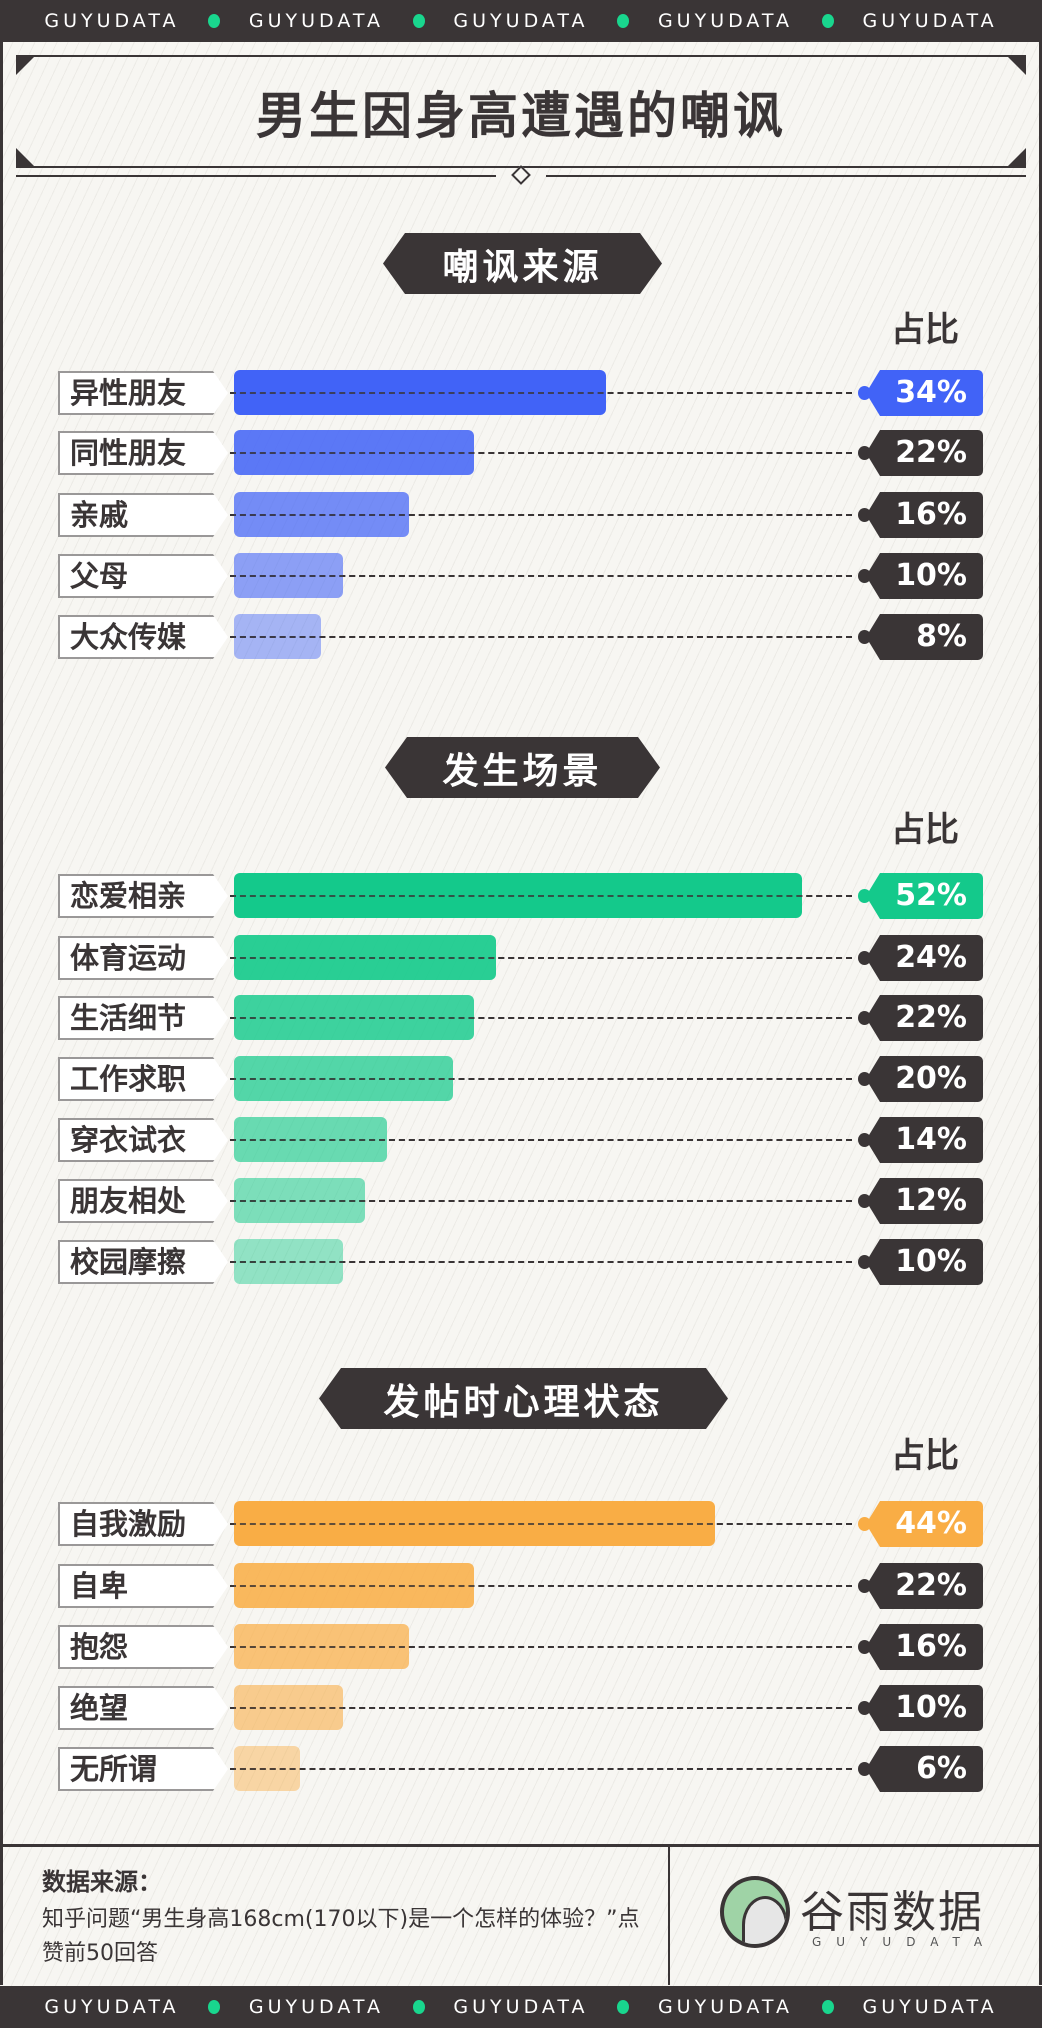  I want to click on category-label: 绝望, so click(143, 1708).